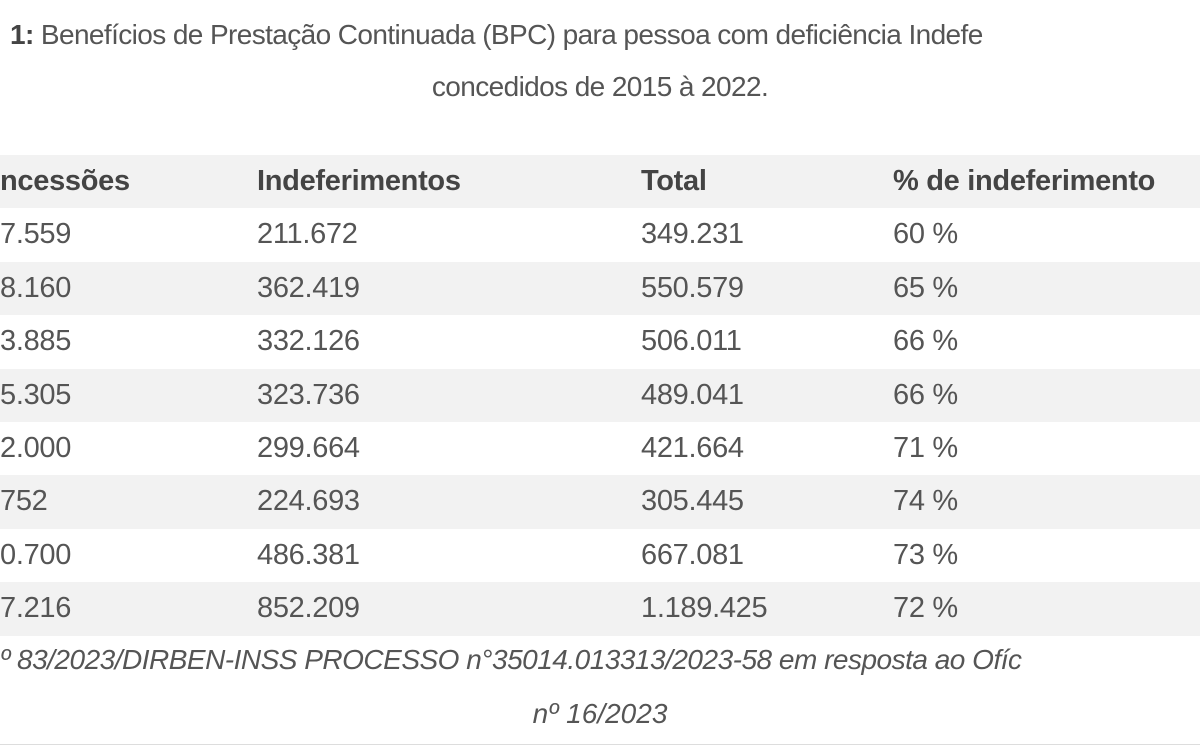  What do you see at coordinates (692, 287) in the screenshot?
I see `table-cell: 550.579` at bounding box center [692, 287].